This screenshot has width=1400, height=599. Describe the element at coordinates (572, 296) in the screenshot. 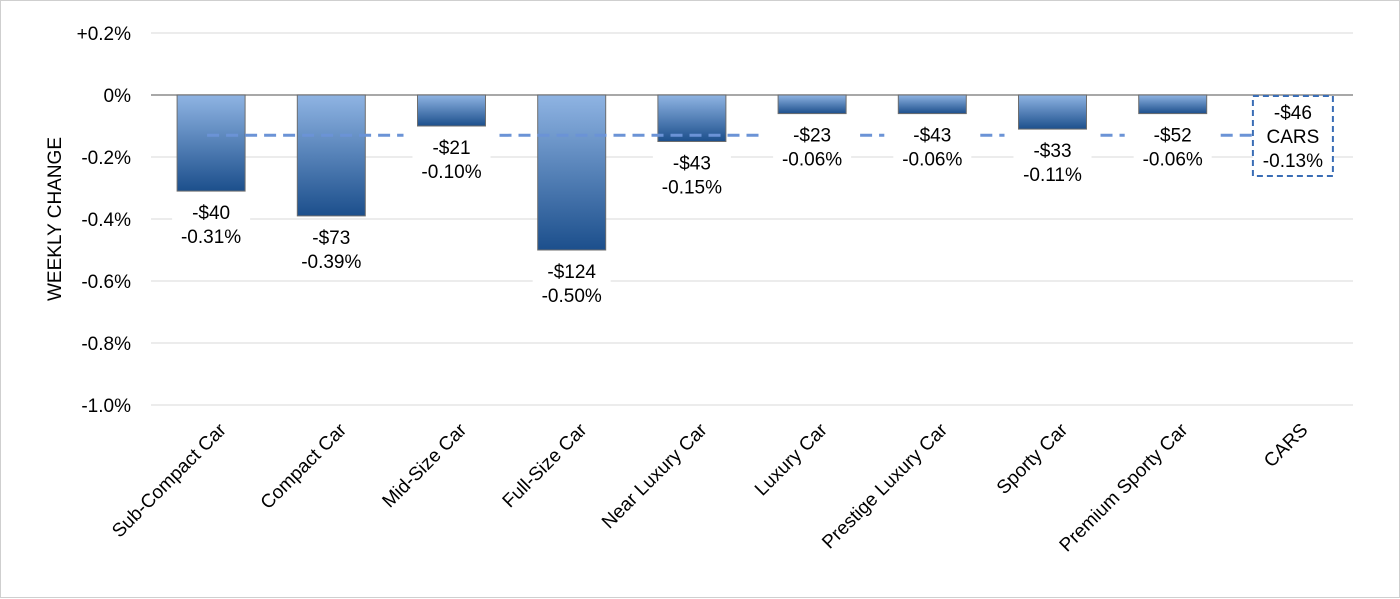

I see `percent-label: -0.50%` at that location.